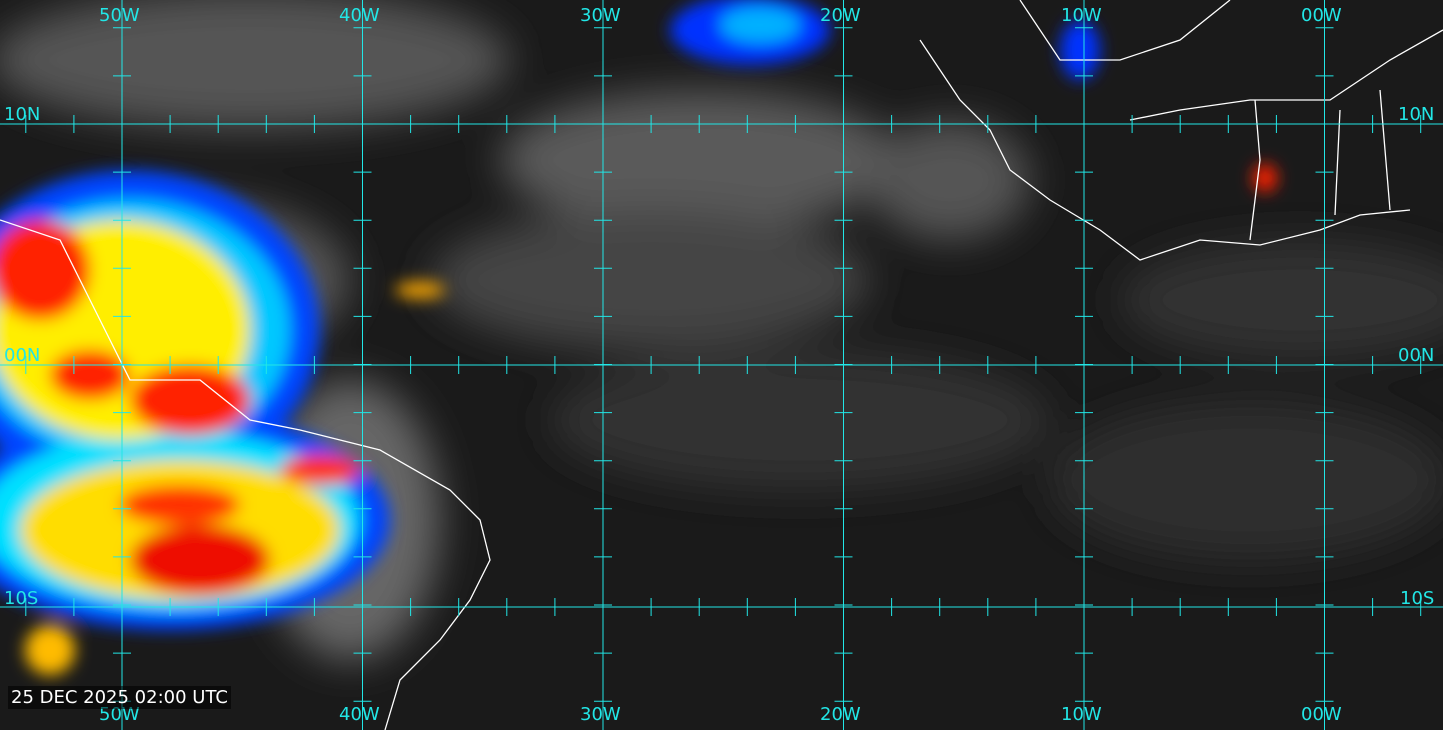 This screenshot has height=730, width=1443. What do you see at coordinates (119, 697) in the screenshot?
I see `timestamp-label: 25 DEC 2025 02:00 UTC` at bounding box center [119, 697].